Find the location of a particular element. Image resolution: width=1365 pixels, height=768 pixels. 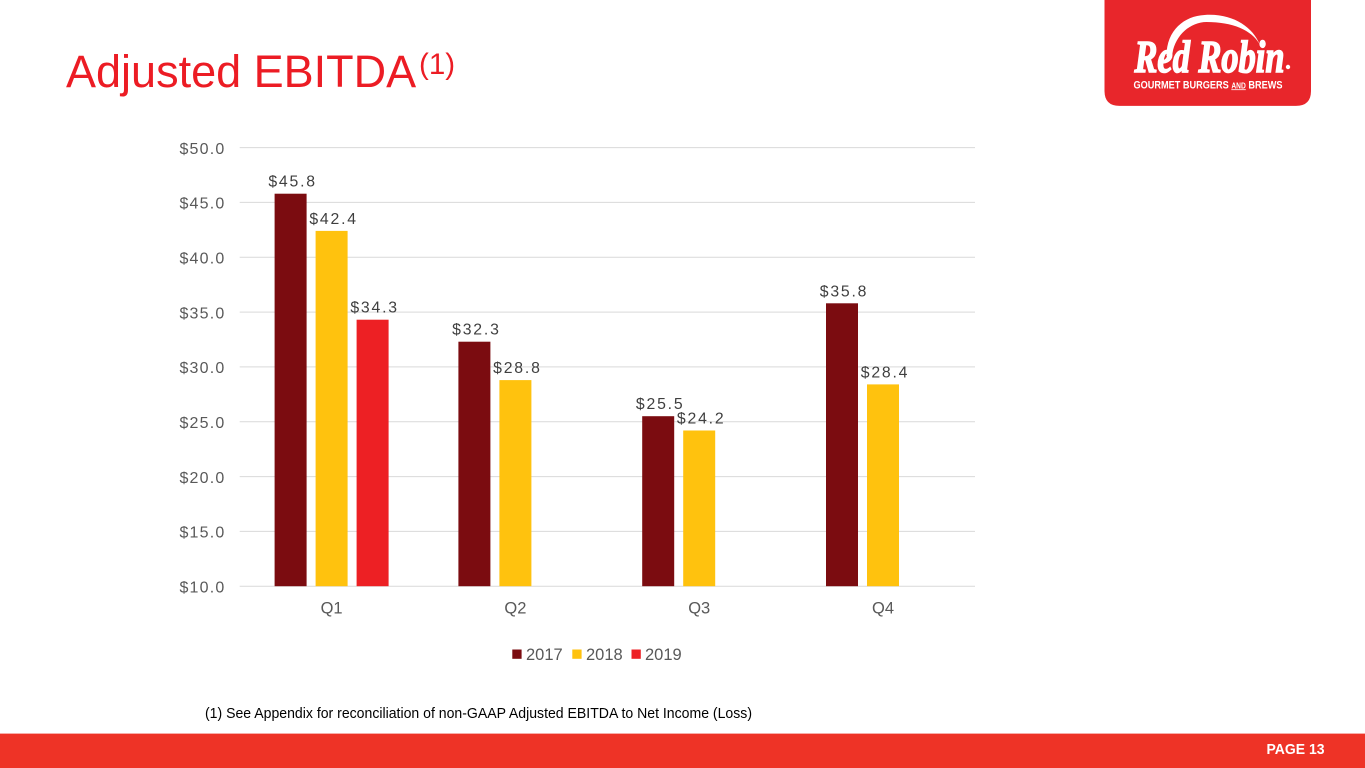

svg-text: $30.0 is located at coordinates (202, 368).